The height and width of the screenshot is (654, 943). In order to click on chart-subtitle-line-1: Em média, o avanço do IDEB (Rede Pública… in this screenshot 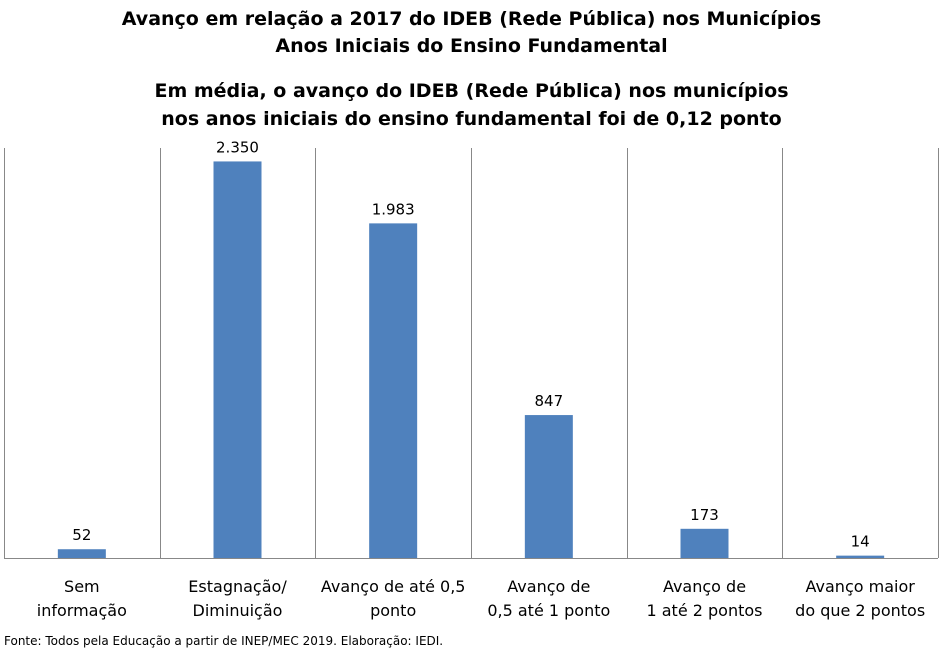, I will do `click(471, 91)`.